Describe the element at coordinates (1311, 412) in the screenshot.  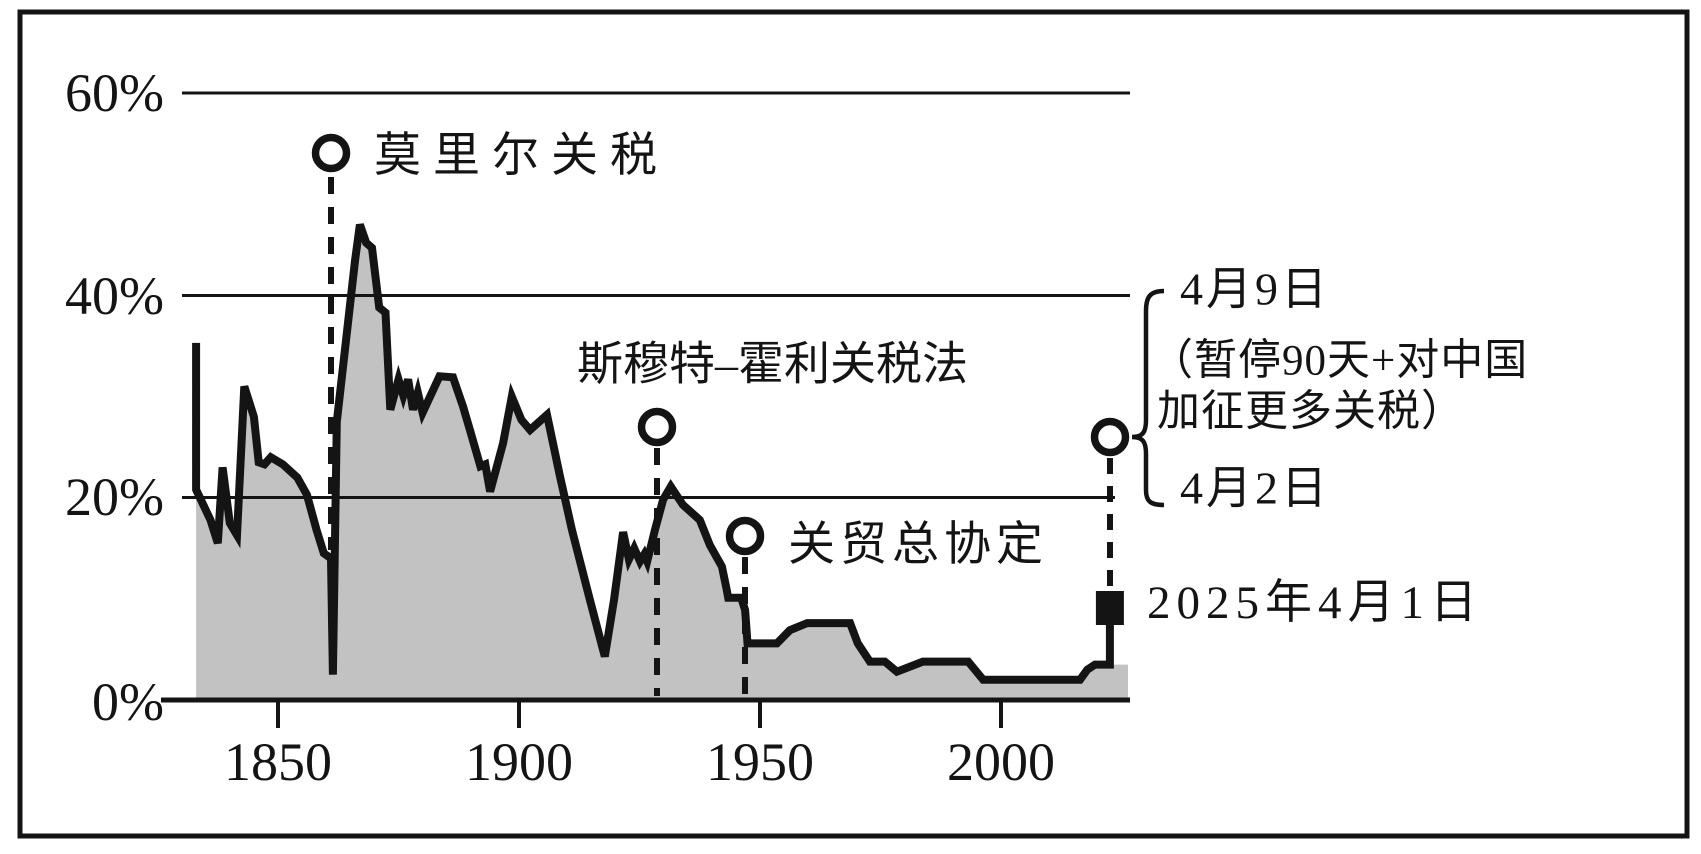
I see `pause-note-line2-label: 加征更多关税）` at that location.